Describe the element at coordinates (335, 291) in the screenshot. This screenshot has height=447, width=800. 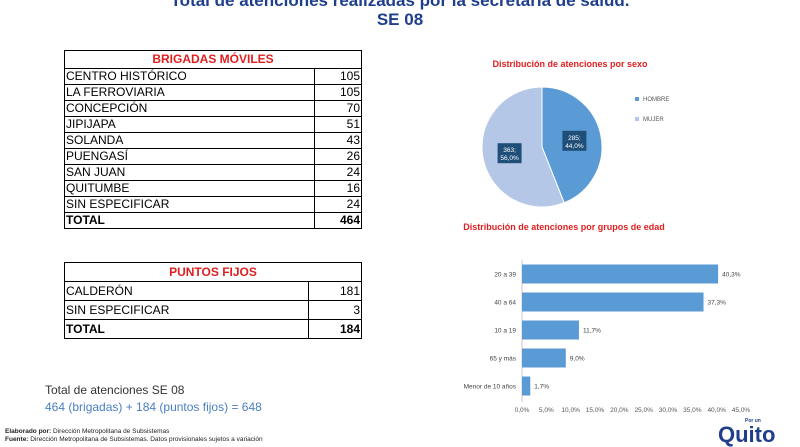
I see `row-value: 181` at that location.